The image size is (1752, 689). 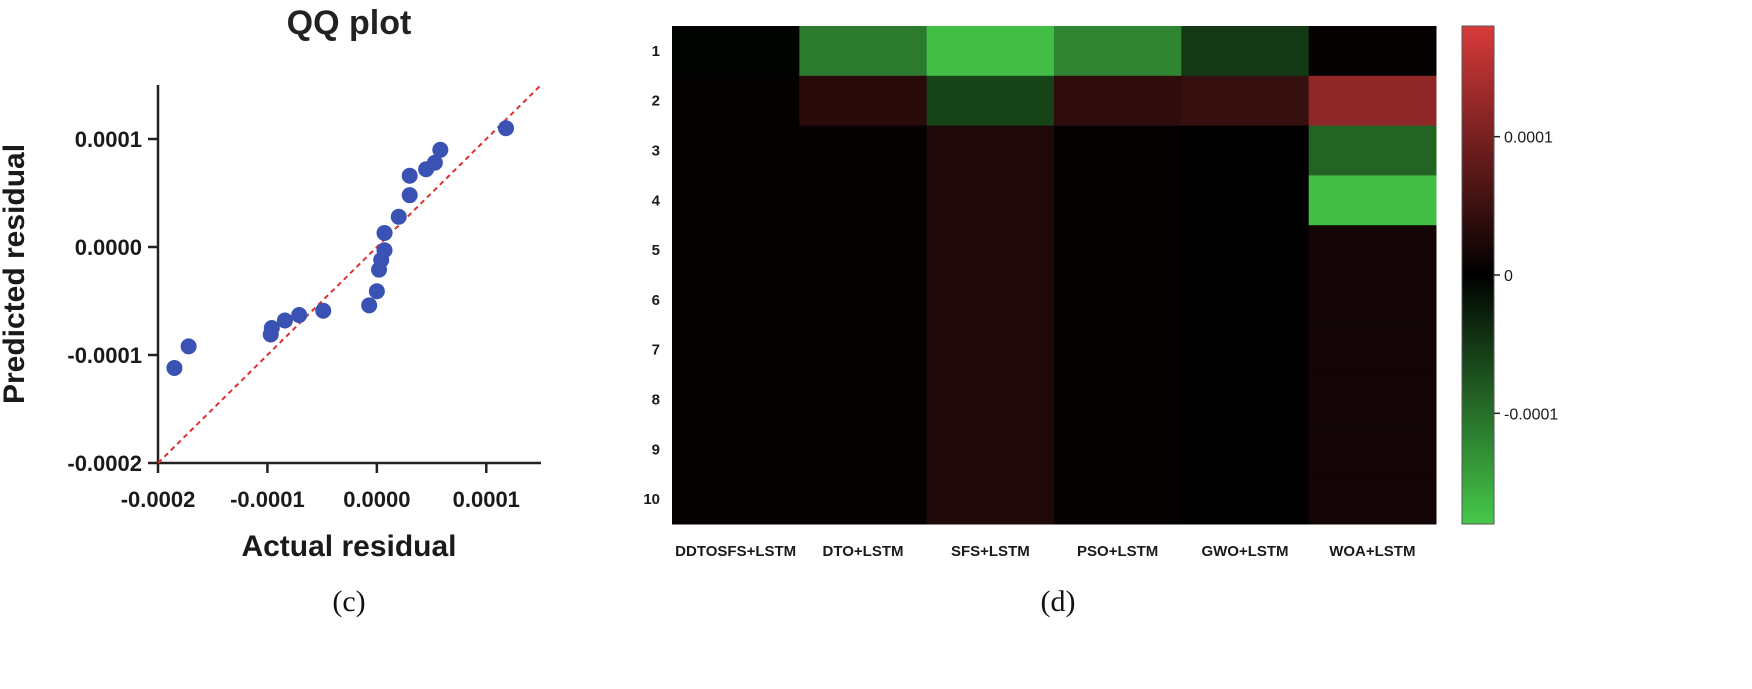 What do you see at coordinates (104, 355) in the screenshot?
I see `y-tick-label: -0.0001` at bounding box center [104, 355].